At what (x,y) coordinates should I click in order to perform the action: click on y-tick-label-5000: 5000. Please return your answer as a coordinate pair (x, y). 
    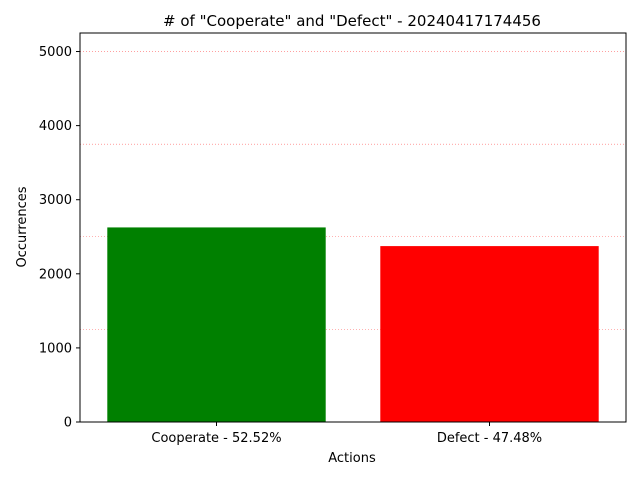
    Looking at the image, I should click on (55, 52).